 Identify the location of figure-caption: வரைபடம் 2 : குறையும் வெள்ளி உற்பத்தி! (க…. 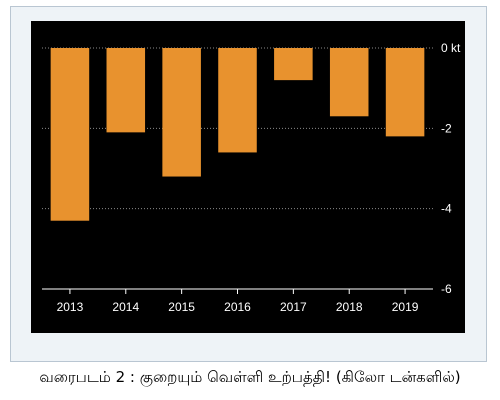
(250, 377).